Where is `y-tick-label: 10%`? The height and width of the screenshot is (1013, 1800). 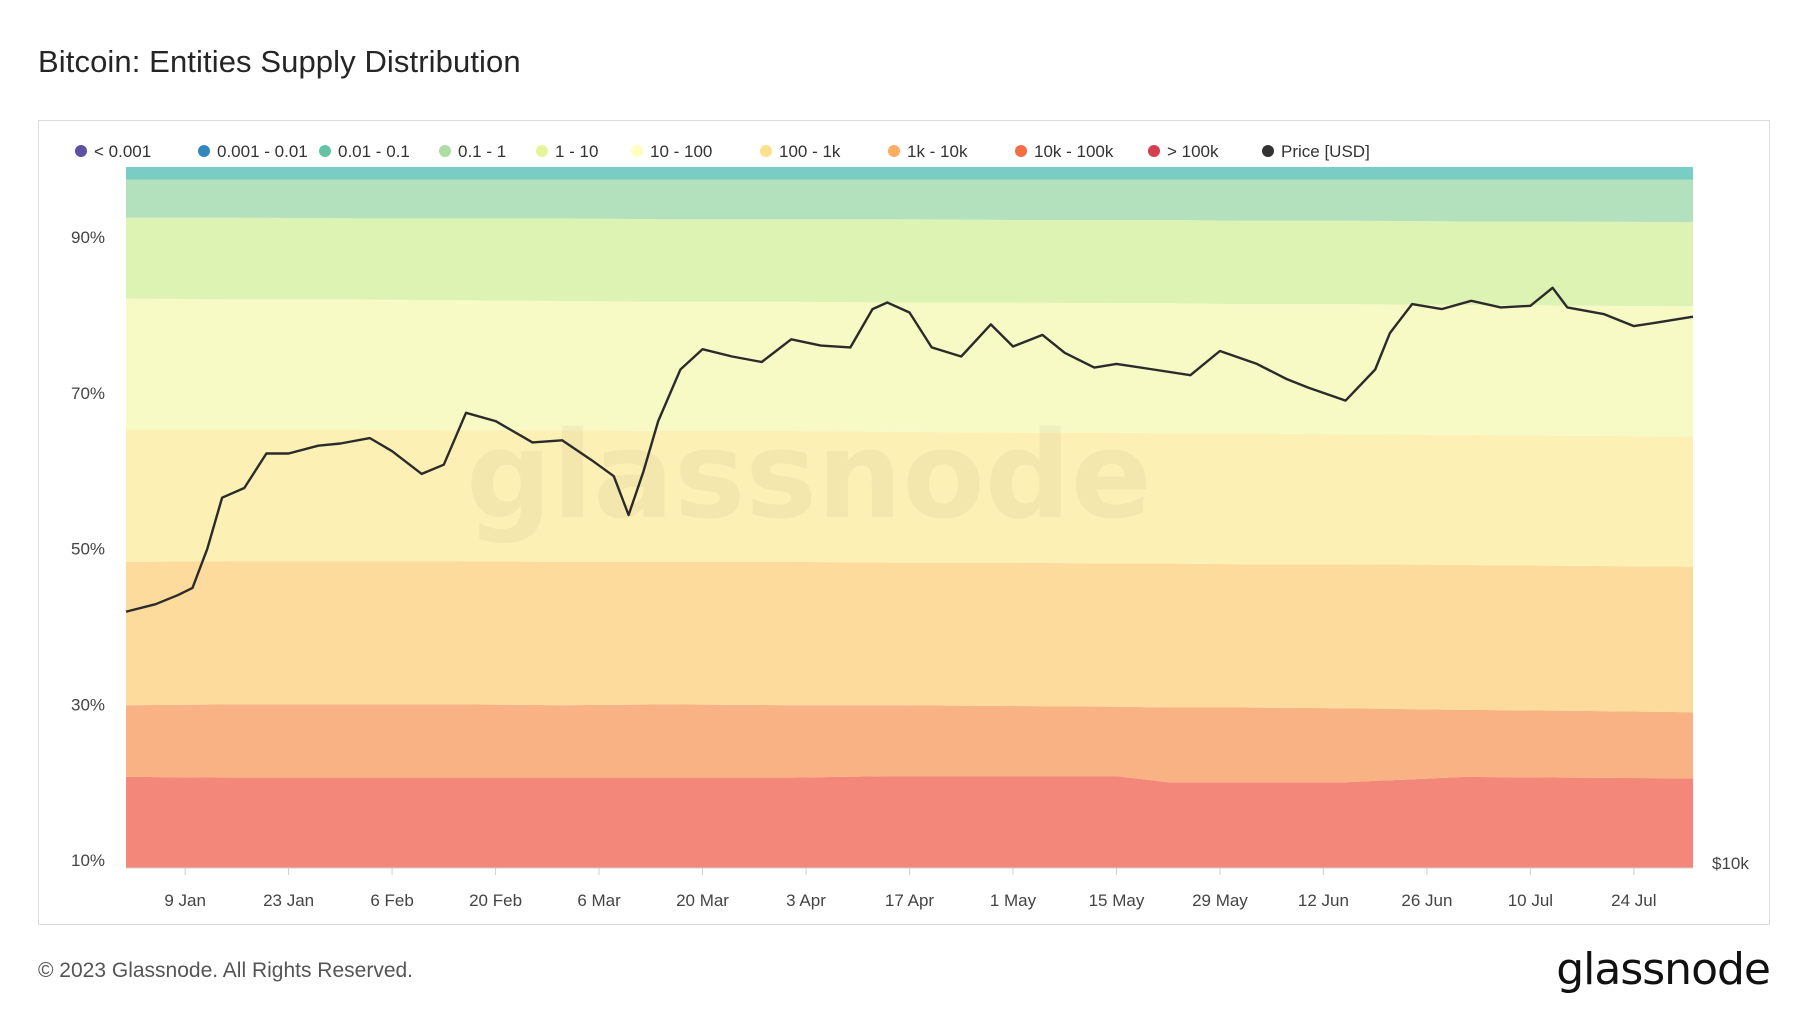
y-tick-label: 10% is located at coordinates (88, 860).